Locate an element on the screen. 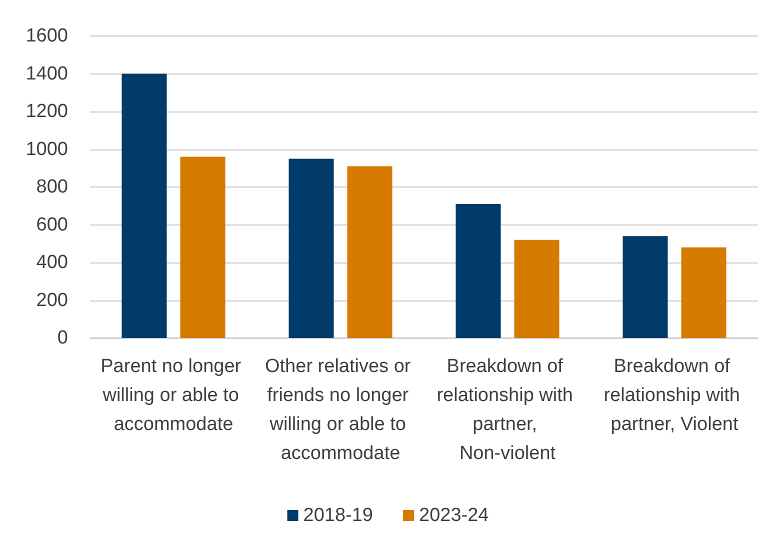 The image size is (777, 546). y-tick-label: 1000 is located at coordinates (47, 149).